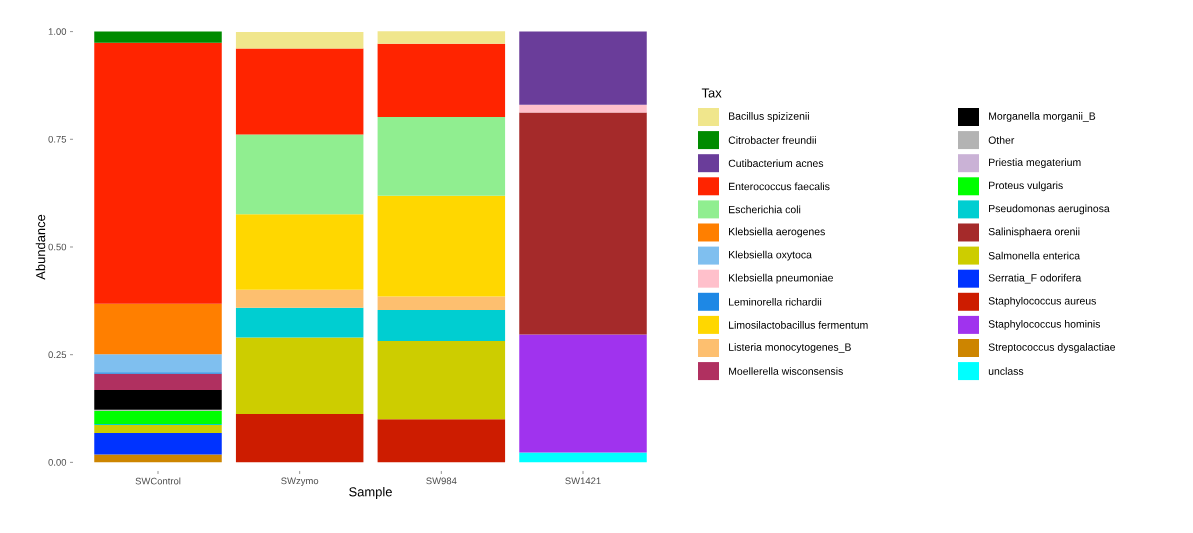 The width and height of the screenshot is (1193, 533). I want to click on legend-label: Salmonella enterica, so click(1034, 255).